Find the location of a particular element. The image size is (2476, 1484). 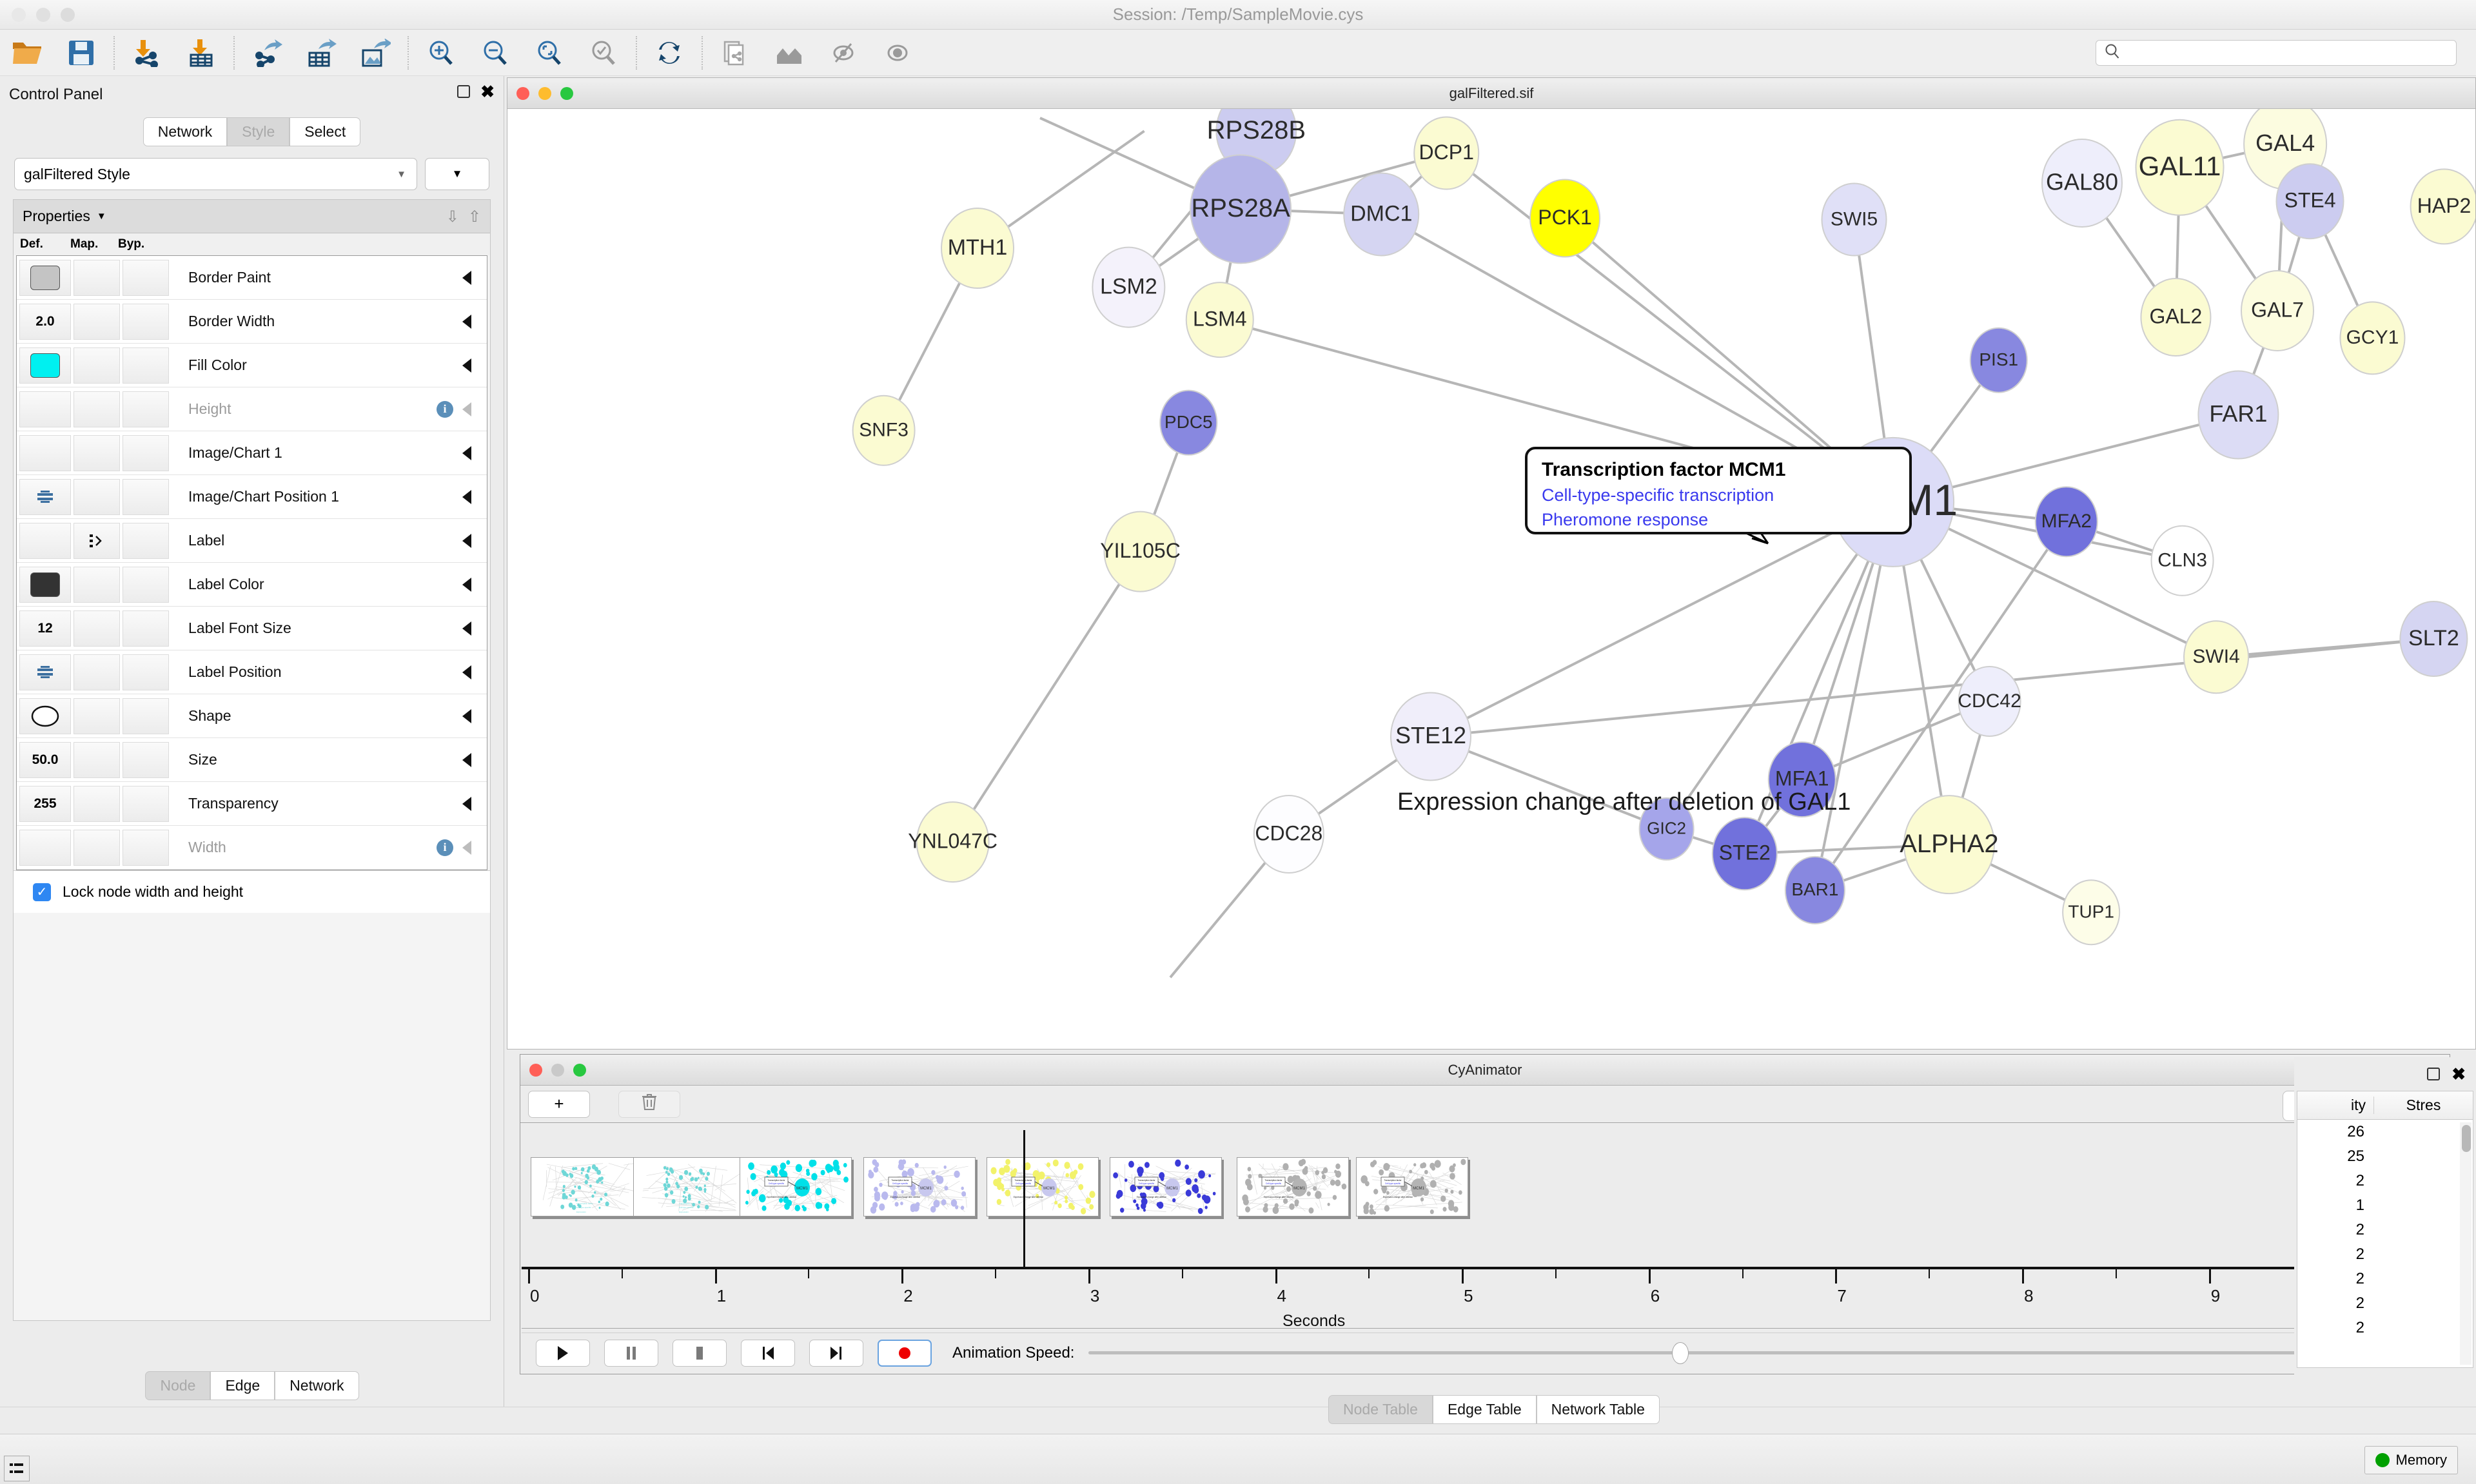

network-node: ALPHA2 is located at coordinates (1949, 845).